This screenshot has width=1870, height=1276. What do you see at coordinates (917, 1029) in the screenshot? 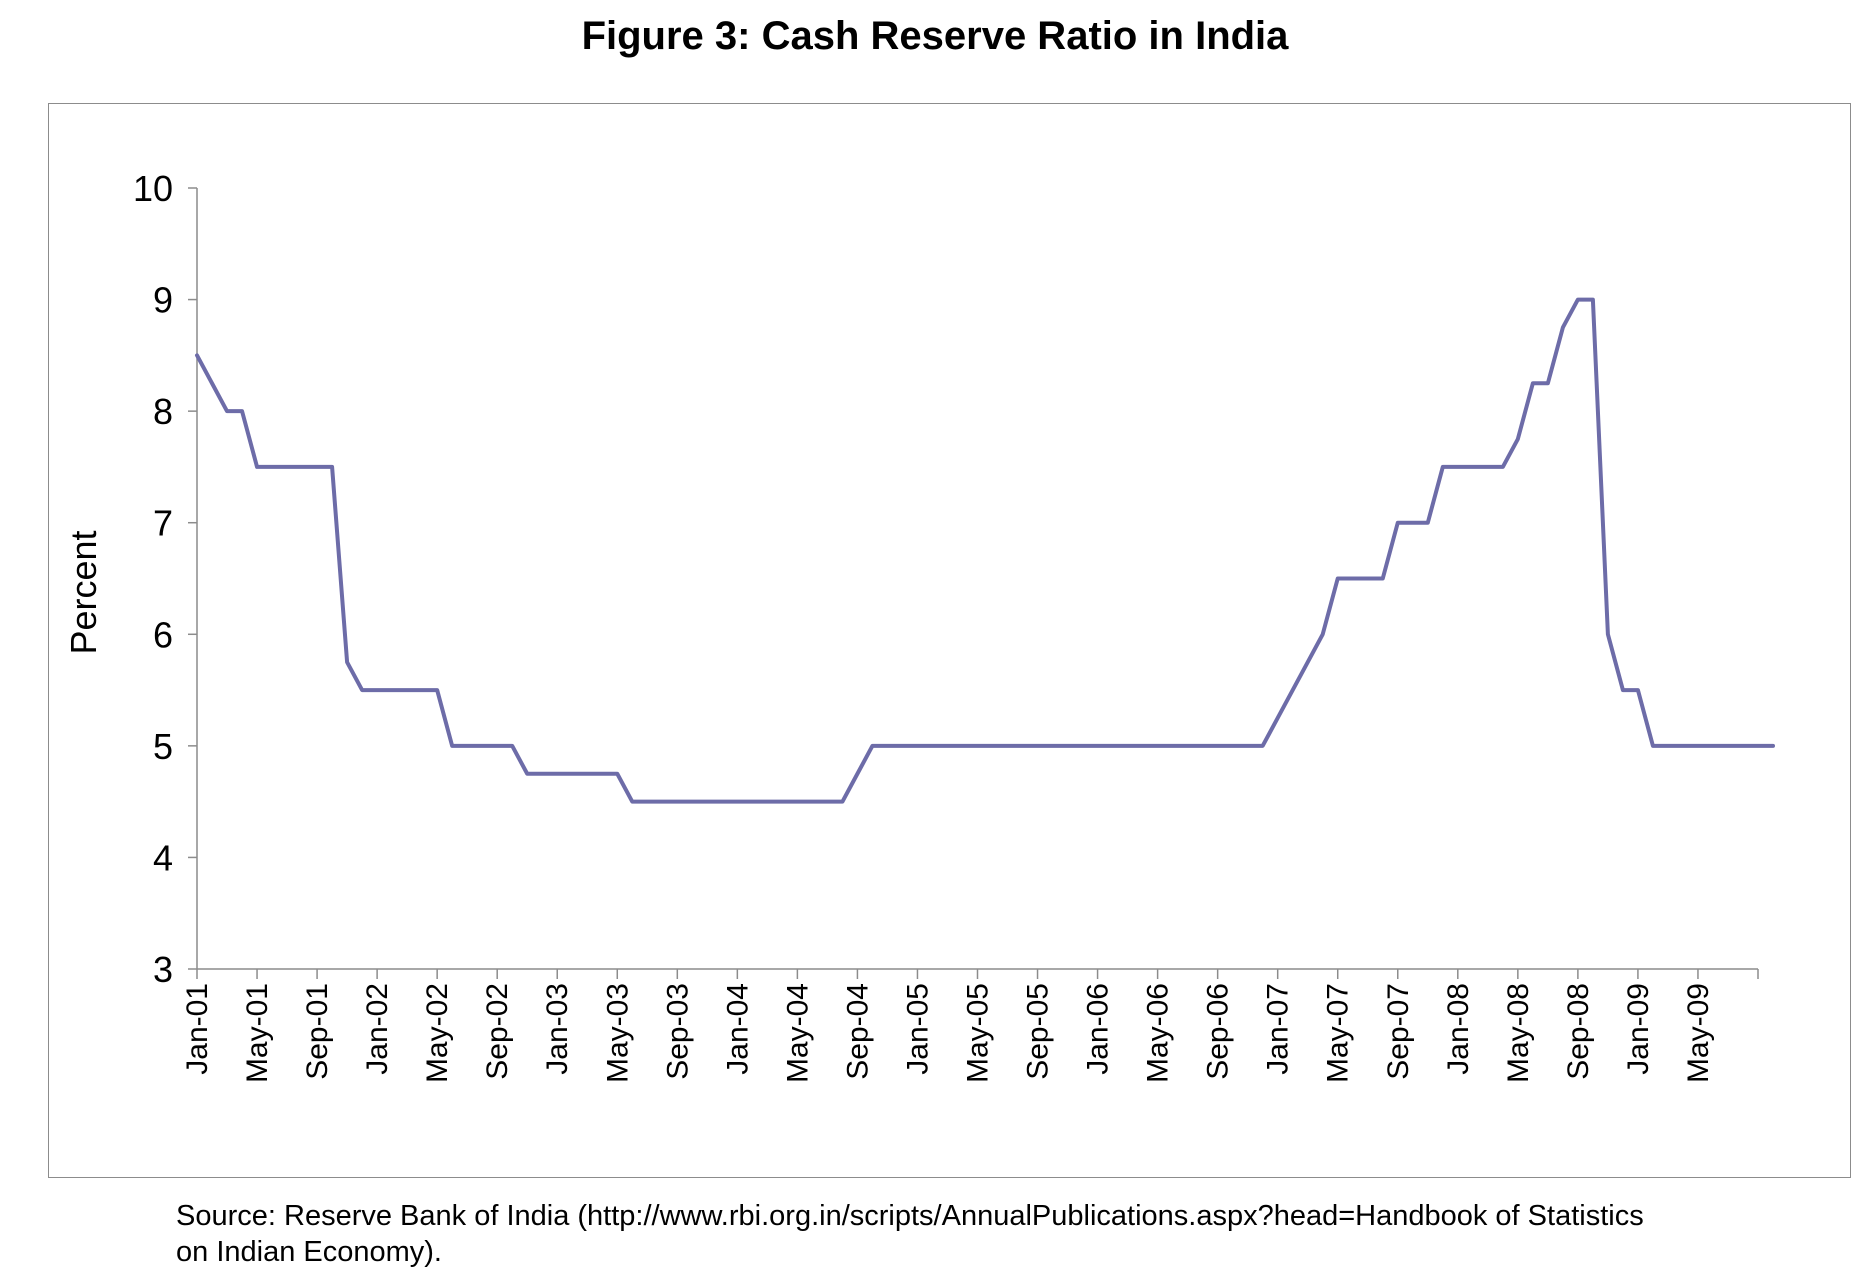
I see `x-tick-label: Jan-05` at bounding box center [917, 1029].